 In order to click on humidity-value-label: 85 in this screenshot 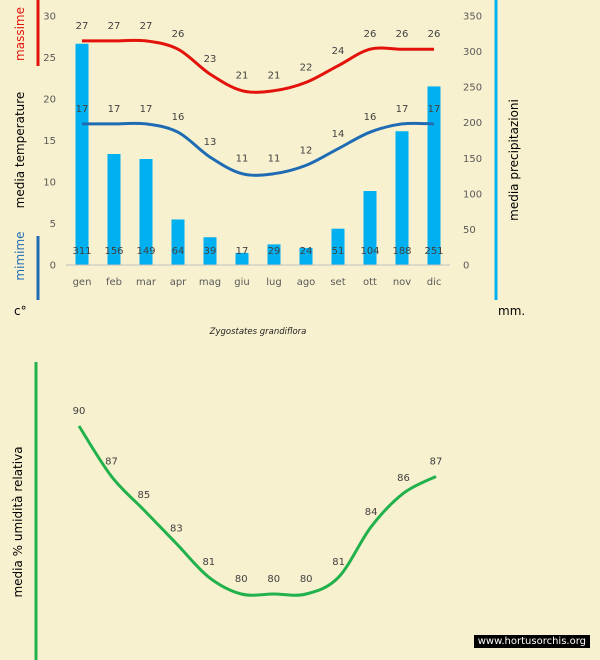, I will do `click(144, 495)`.